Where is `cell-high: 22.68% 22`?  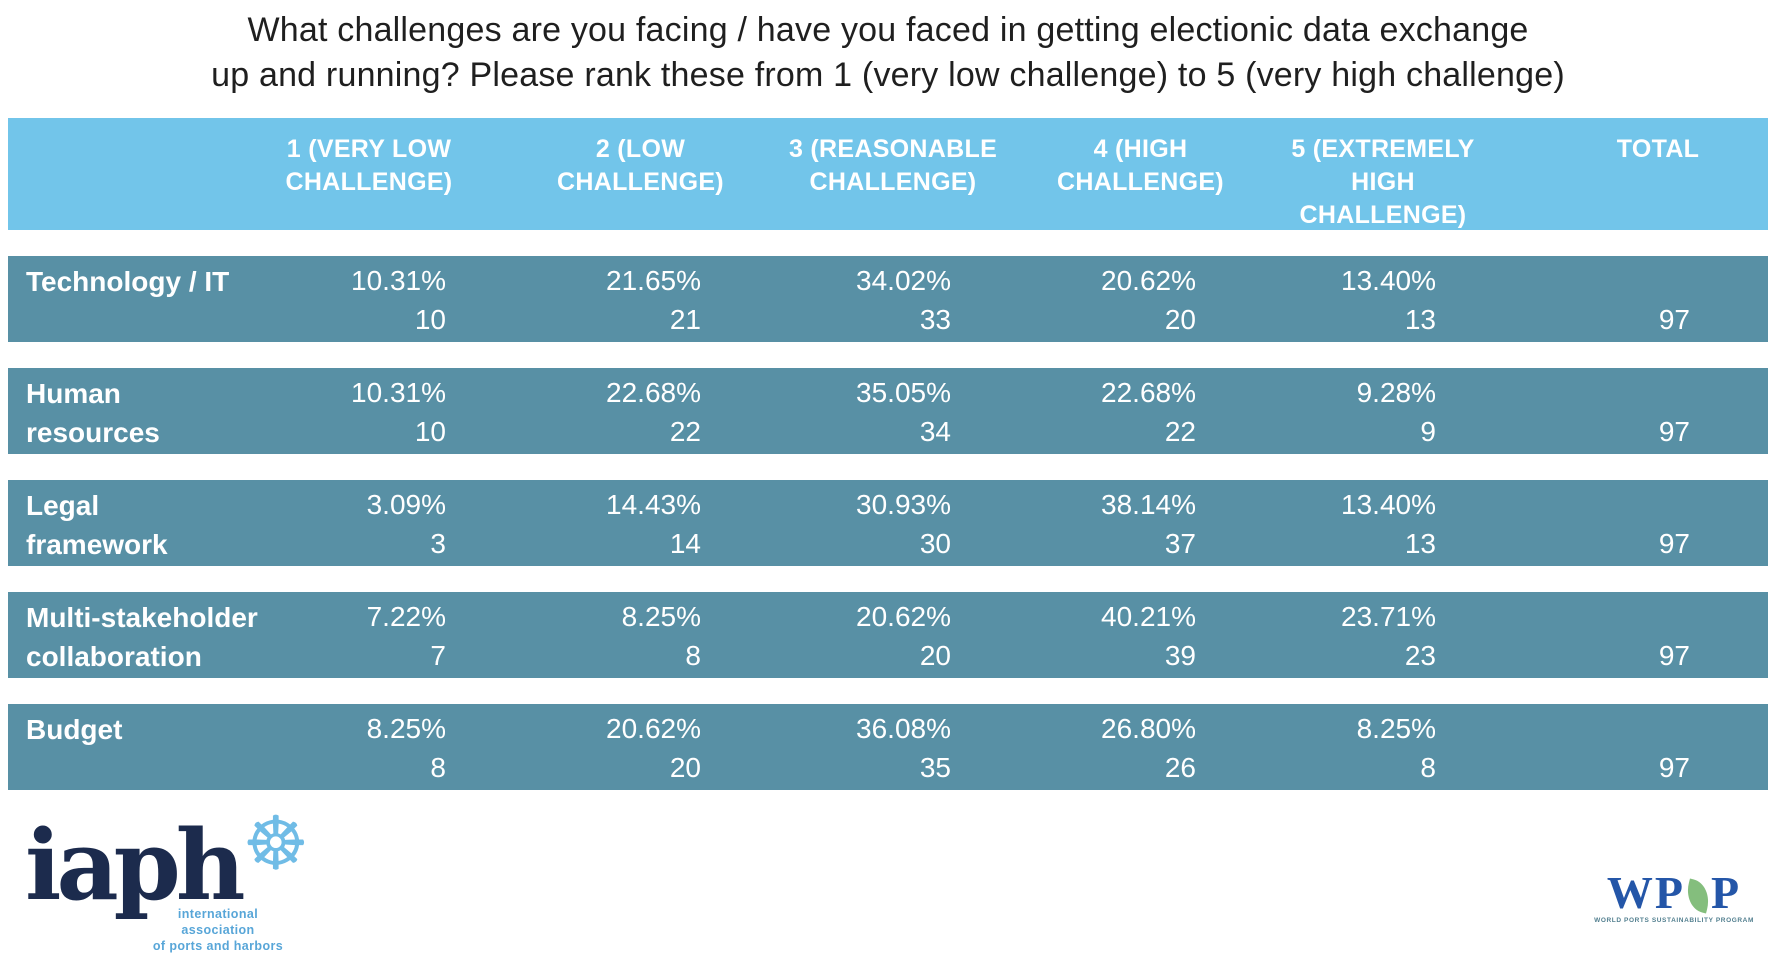
cell-high: 22.68% 22 is located at coordinates (1085, 411).